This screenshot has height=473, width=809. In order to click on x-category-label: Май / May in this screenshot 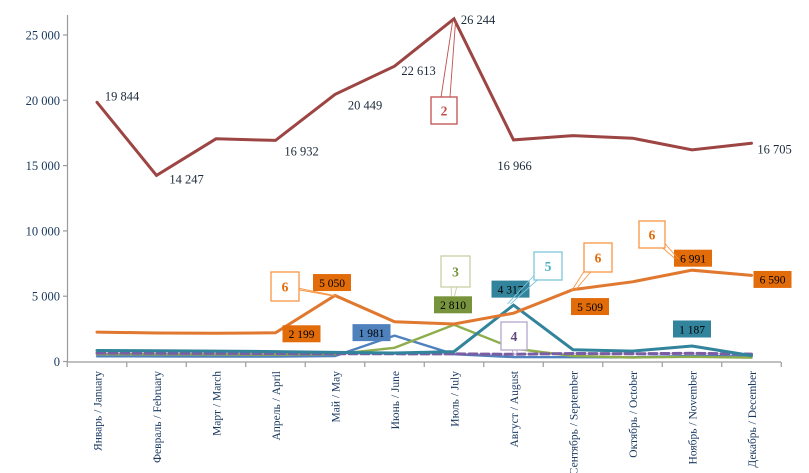, I will do `click(337, 397)`.